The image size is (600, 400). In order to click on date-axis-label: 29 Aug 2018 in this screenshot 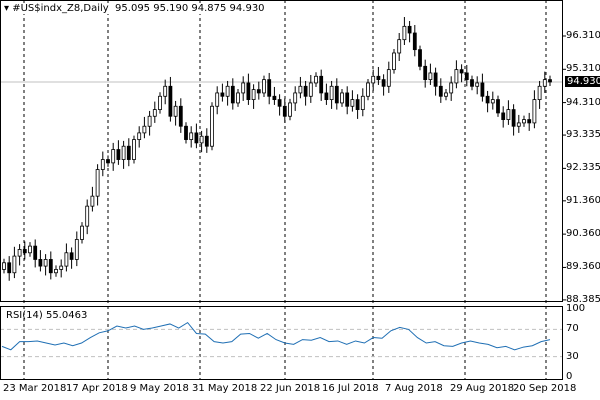, I will do `click(482, 388)`.